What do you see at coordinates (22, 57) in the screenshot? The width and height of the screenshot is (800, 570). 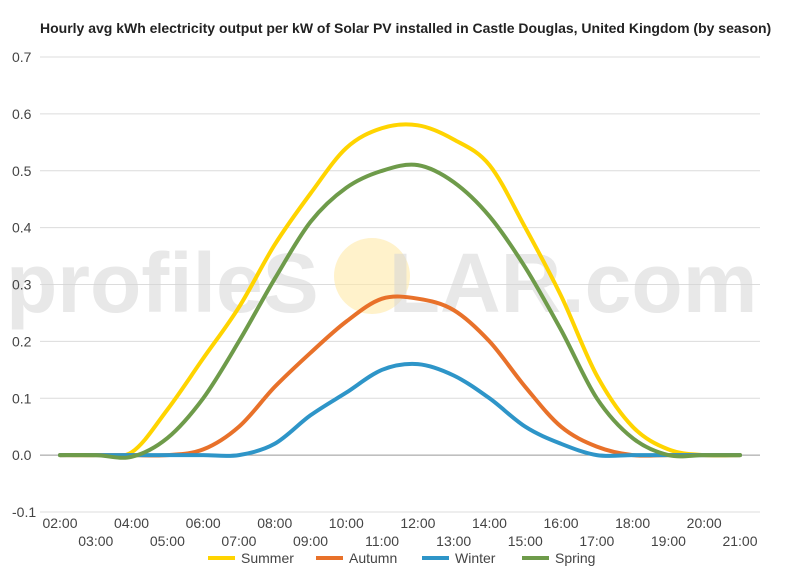 I see `y-tick-label: 0.7` at bounding box center [22, 57].